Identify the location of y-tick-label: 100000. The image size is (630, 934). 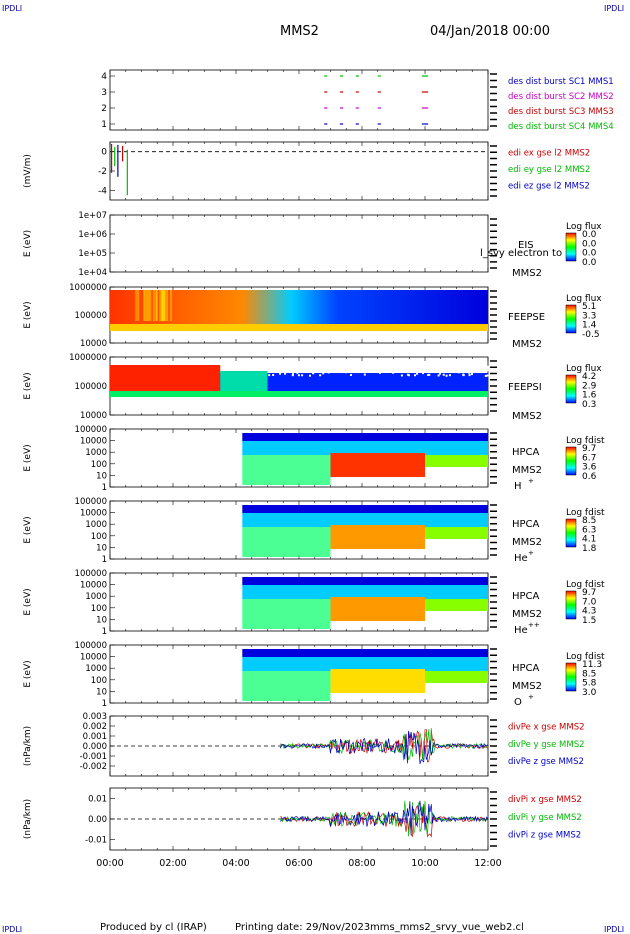
(91, 574).